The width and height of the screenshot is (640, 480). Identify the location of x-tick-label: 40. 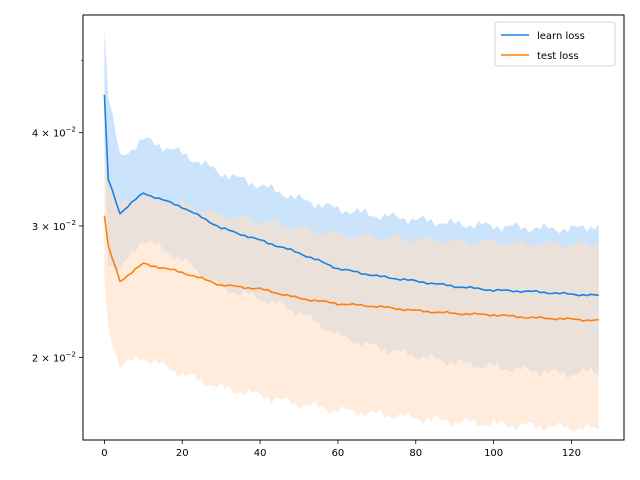
(260, 453).